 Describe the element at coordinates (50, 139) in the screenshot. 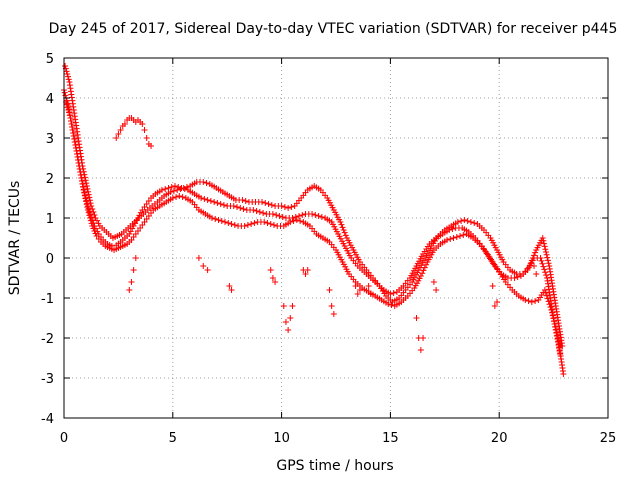

I see `y-tick-label: 3` at that location.